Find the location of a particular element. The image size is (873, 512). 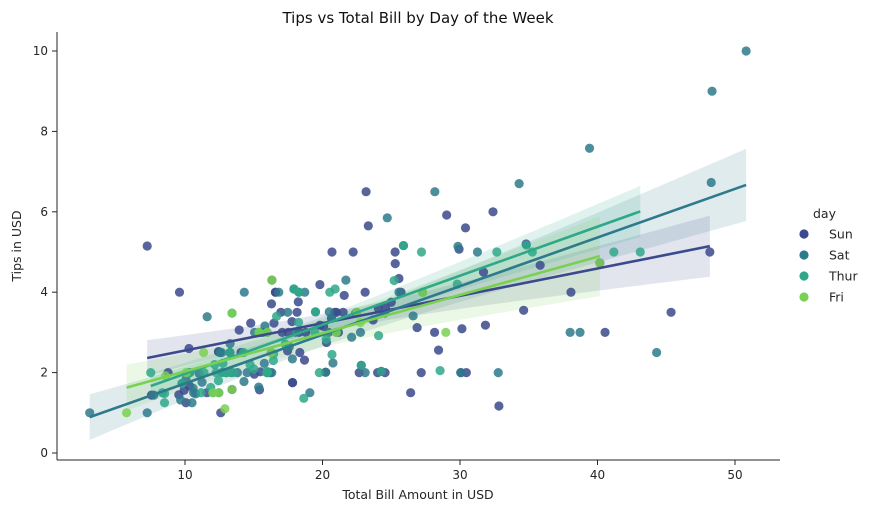

x-axis-label: Total Bill Amount in USD is located at coordinates (417, 494).